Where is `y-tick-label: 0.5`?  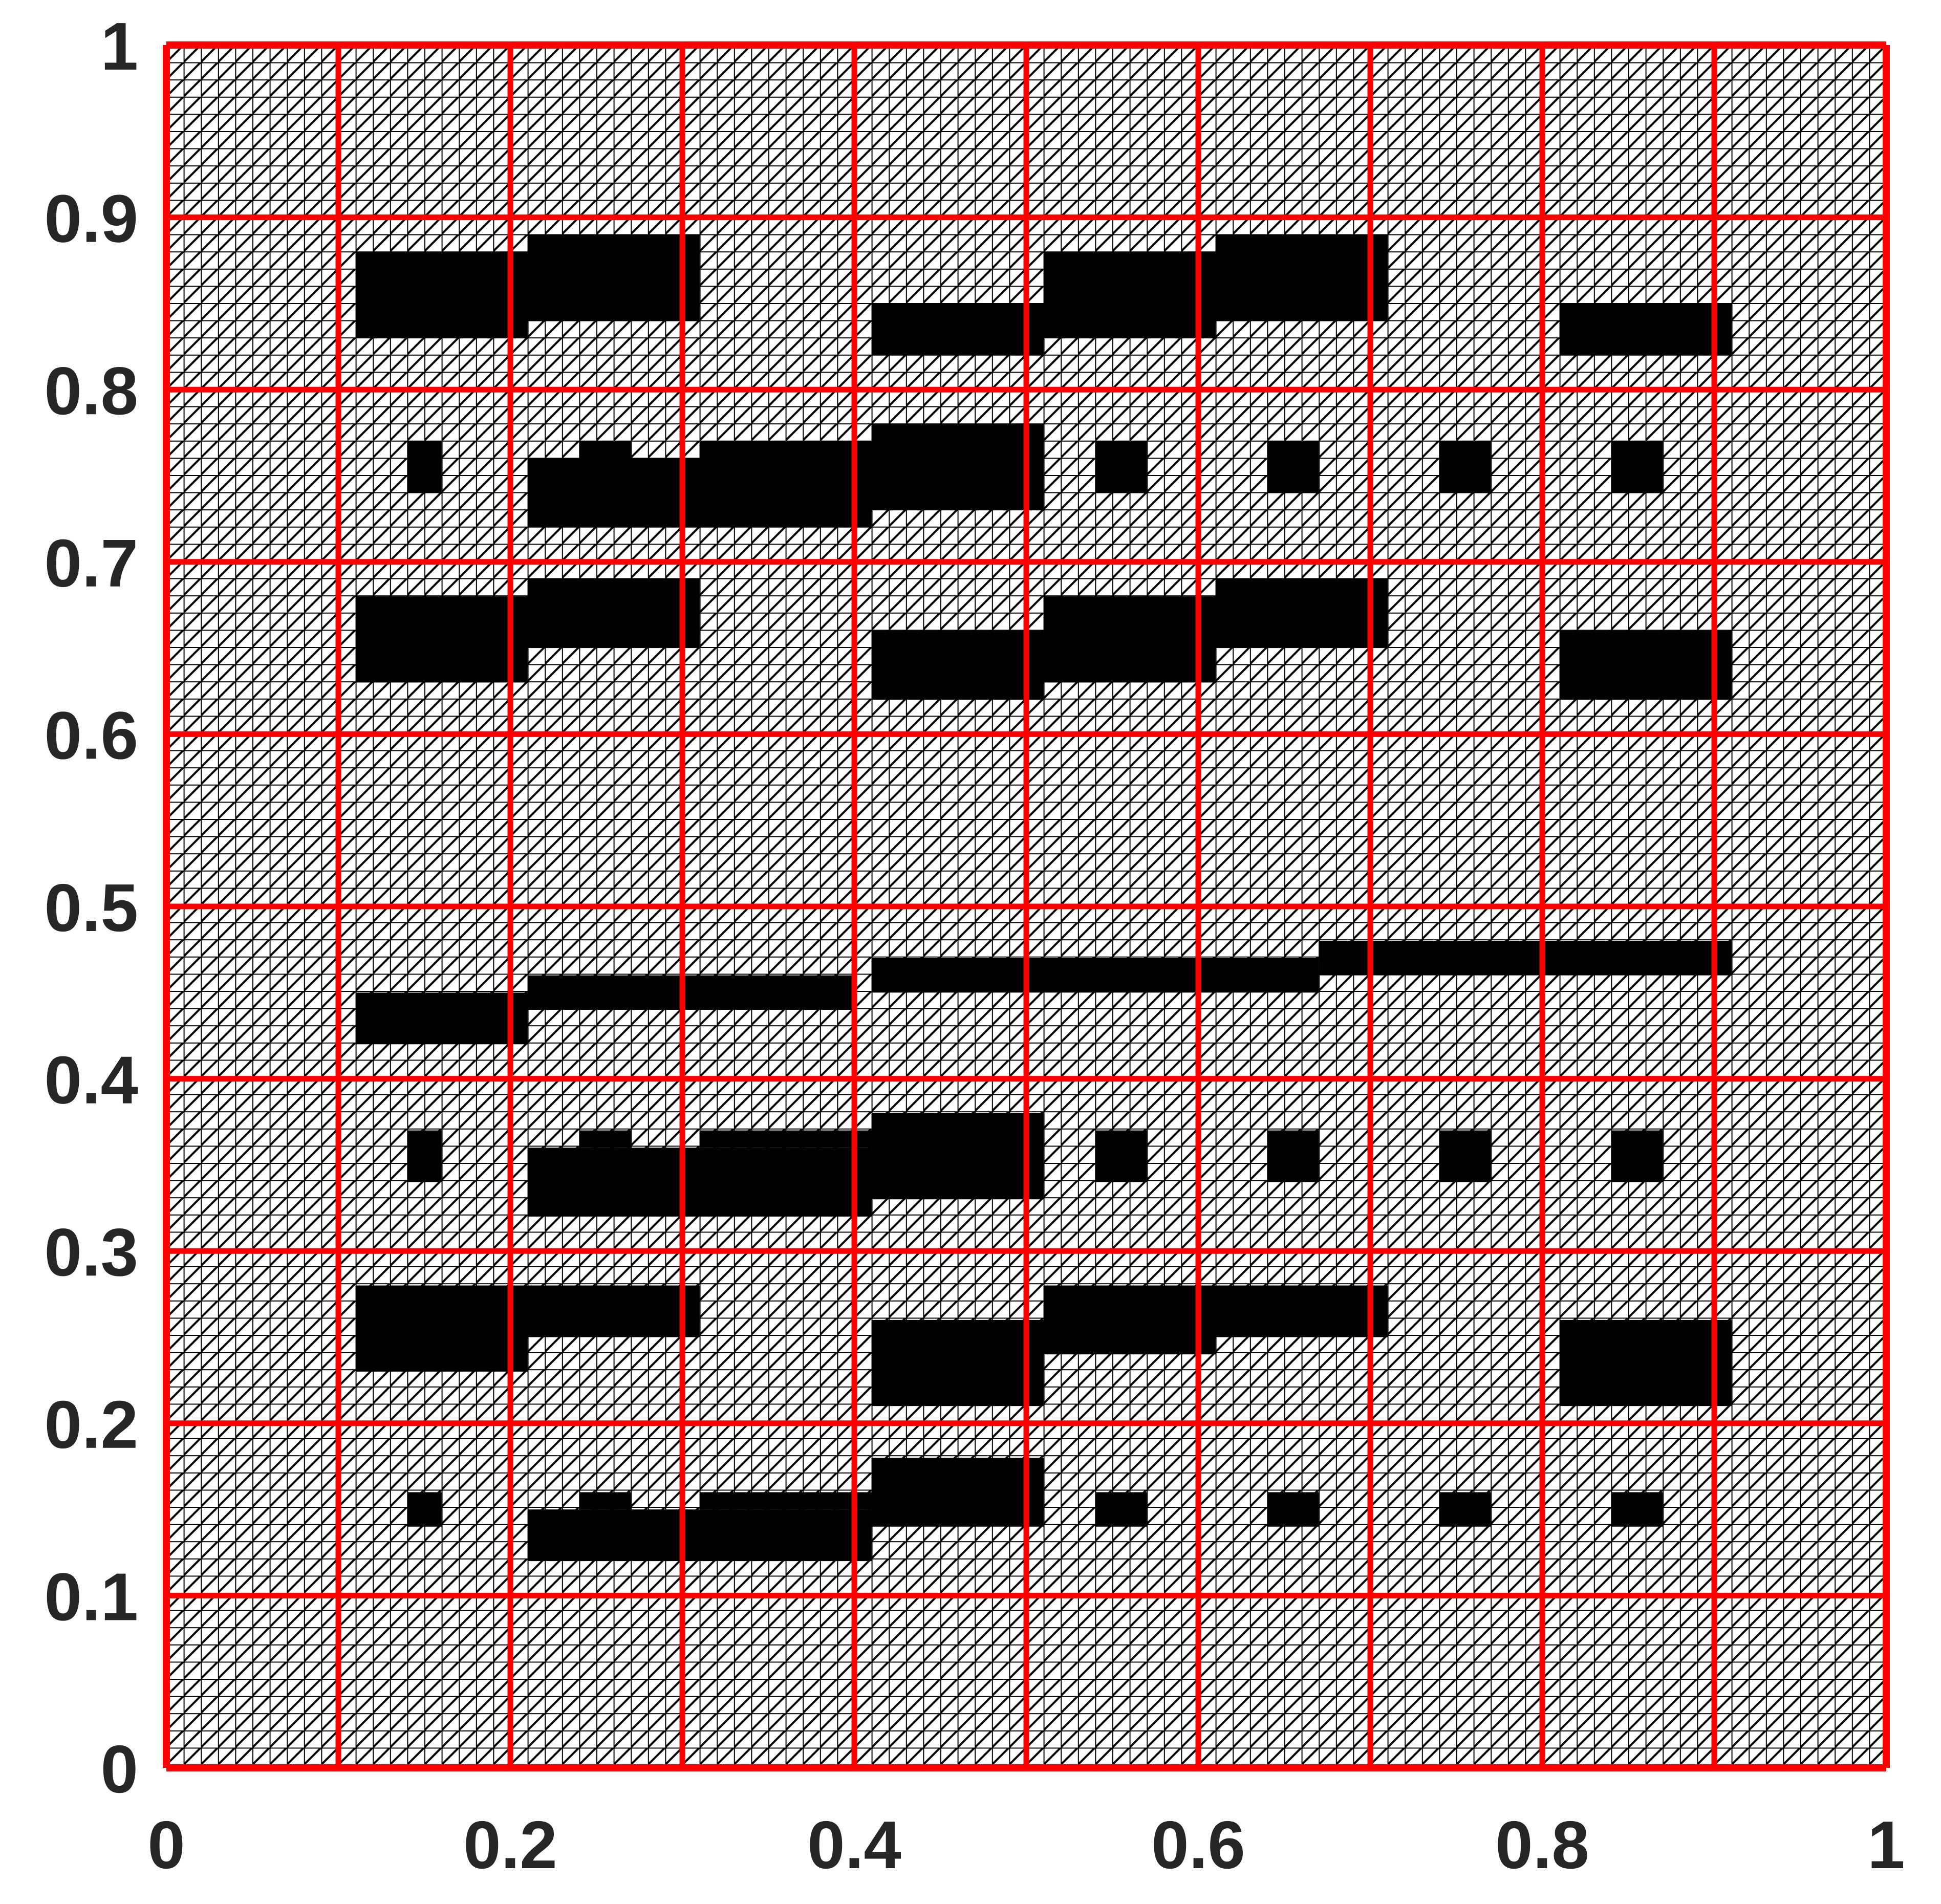 y-tick-label: 0.5 is located at coordinates (92, 907).